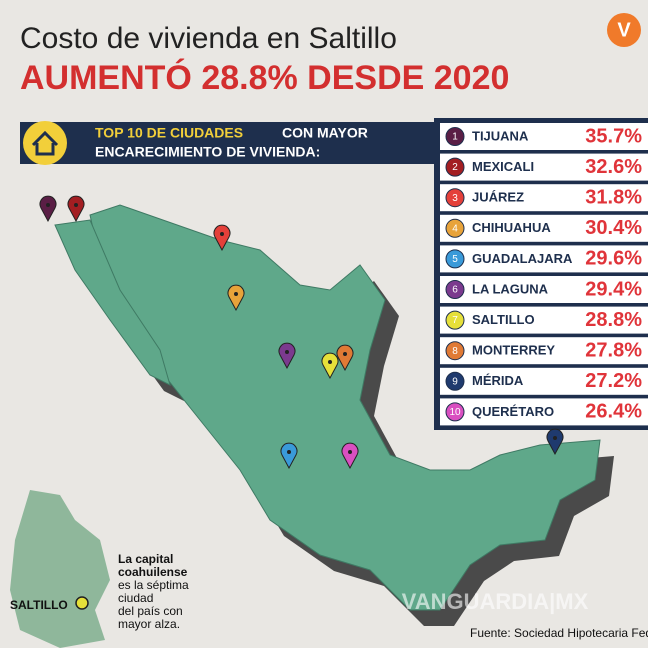 This screenshot has width=648, height=648. Describe the element at coordinates (522, 258) in the screenshot. I see `city-name: GUADALAJARA` at that location.